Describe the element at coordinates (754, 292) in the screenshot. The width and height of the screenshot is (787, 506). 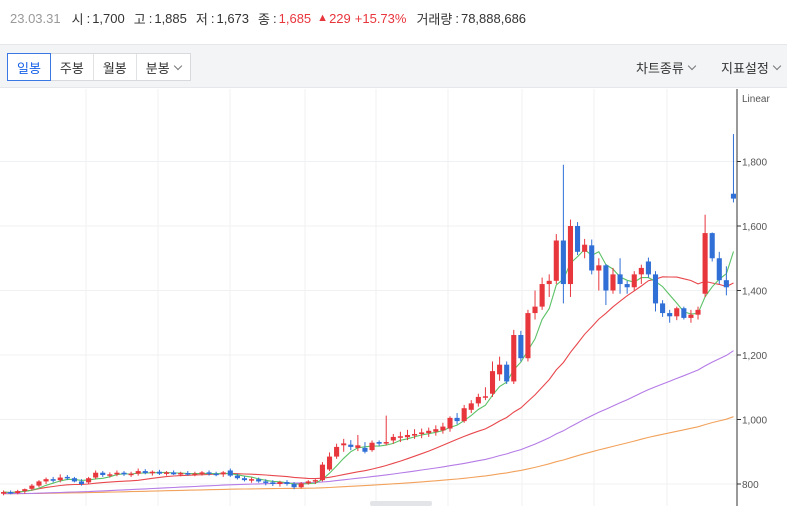
I see `price-tick-label: 1,400` at that location.